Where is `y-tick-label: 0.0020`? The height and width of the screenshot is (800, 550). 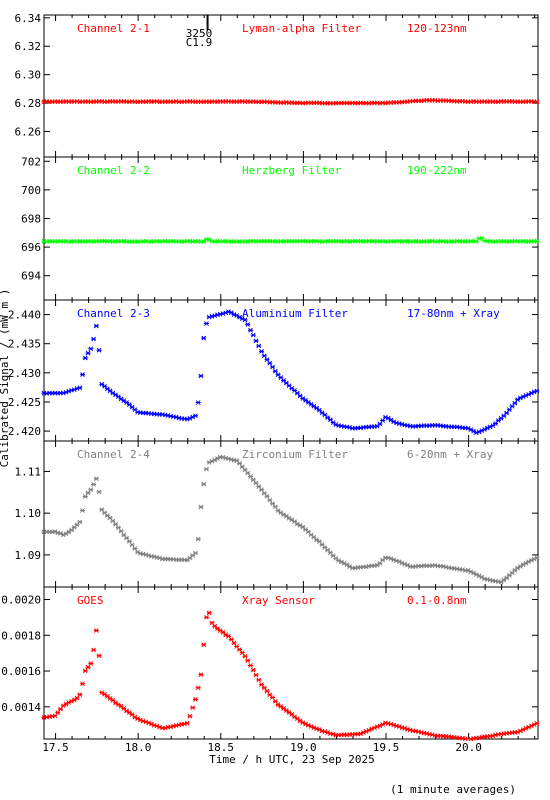 y-tick-label: 0.0020 is located at coordinates (21, 600).